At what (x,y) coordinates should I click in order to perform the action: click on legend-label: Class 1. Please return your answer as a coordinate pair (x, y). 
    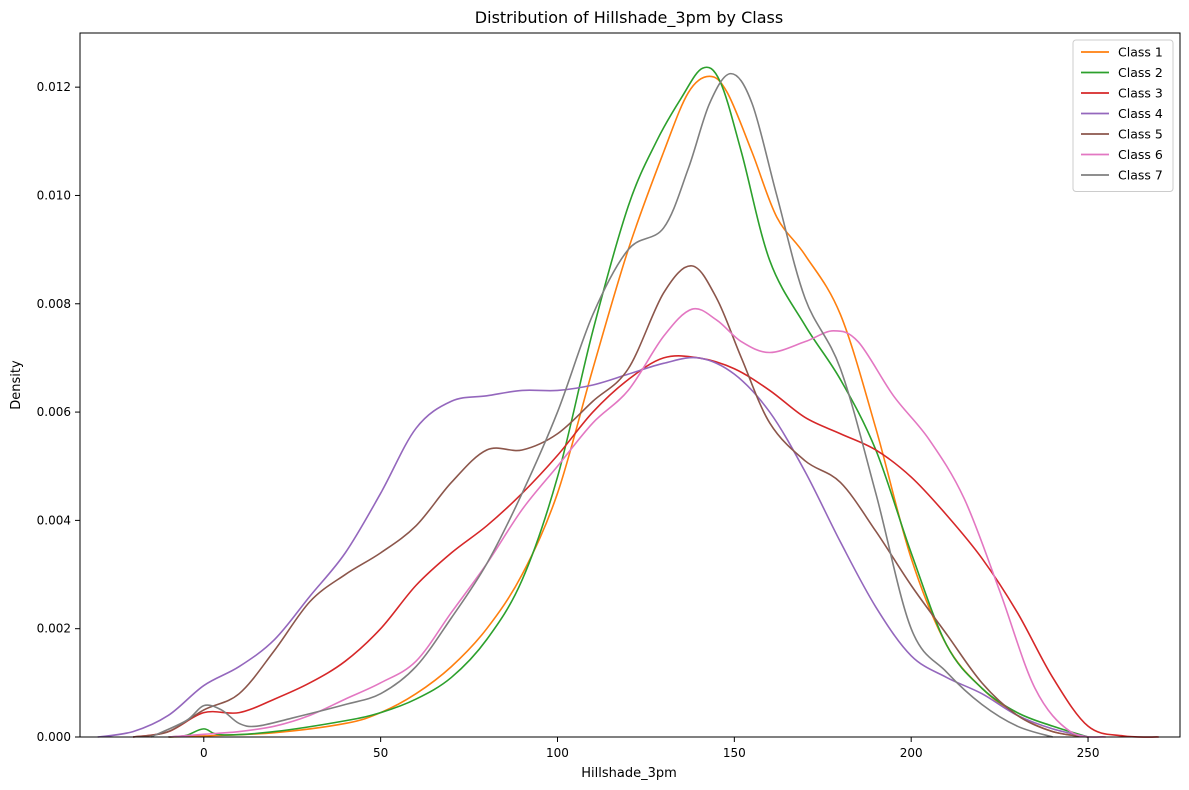
    Looking at the image, I should click on (1140, 52).